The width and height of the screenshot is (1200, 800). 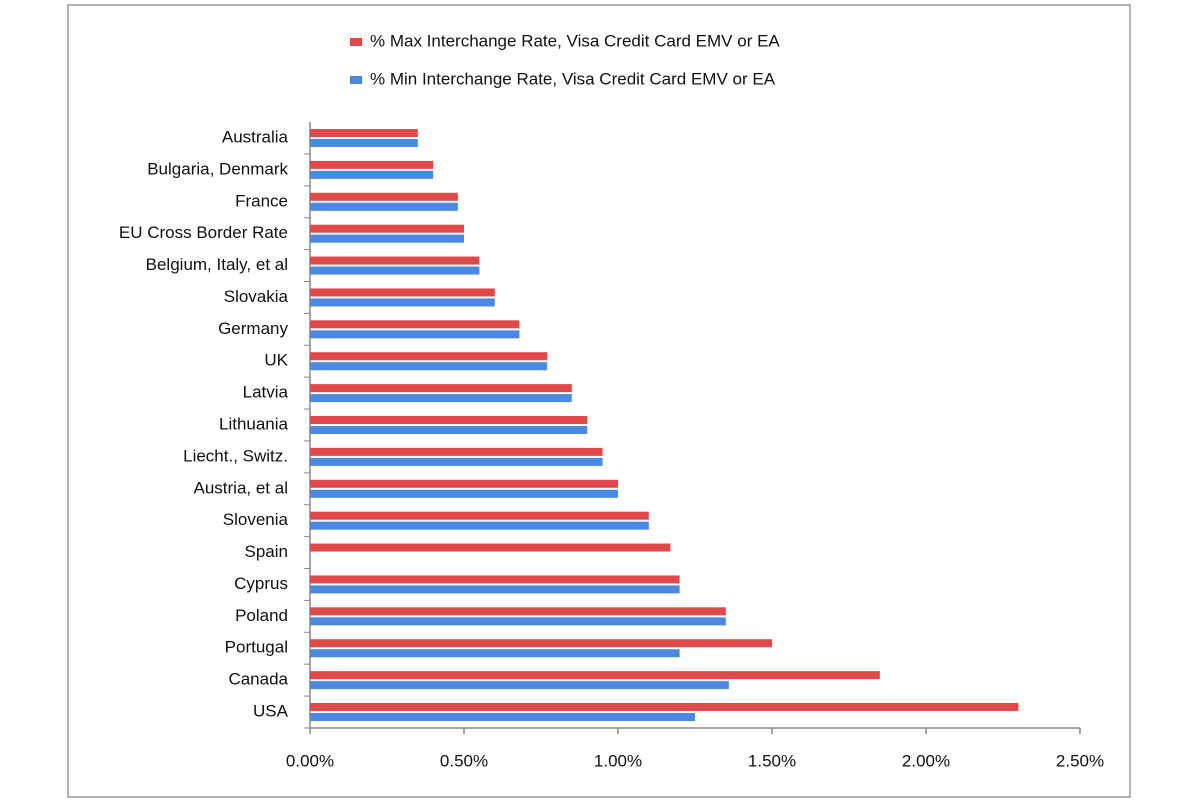 I want to click on y-tick-label: Cyprus, so click(x=261, y=583).